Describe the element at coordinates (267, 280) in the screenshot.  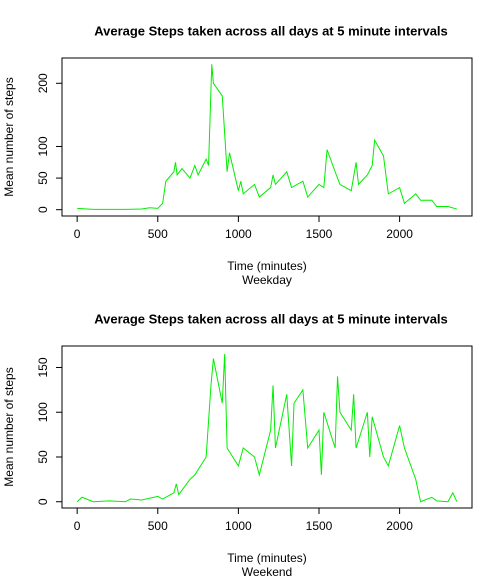
I see `panel-label: Weekday` at that location.